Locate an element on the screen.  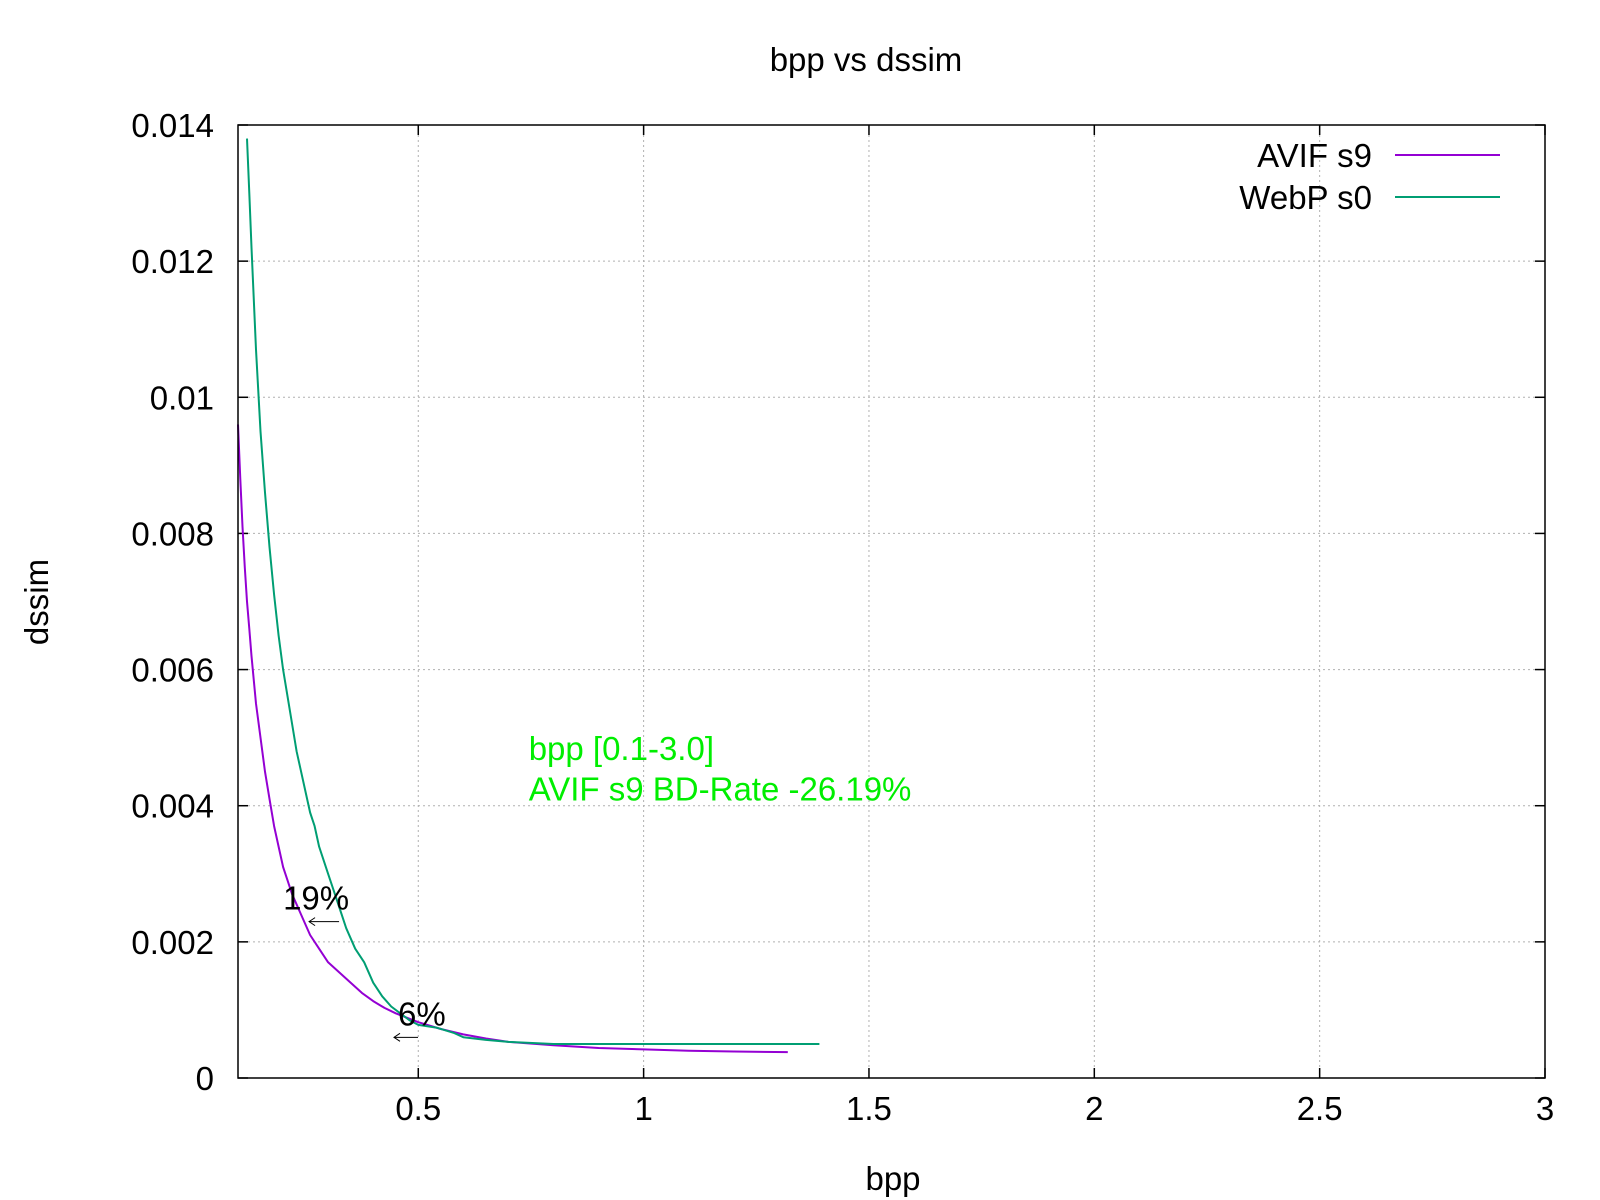
y-tick-label: 0.002 is located at coordinates (172, 942).